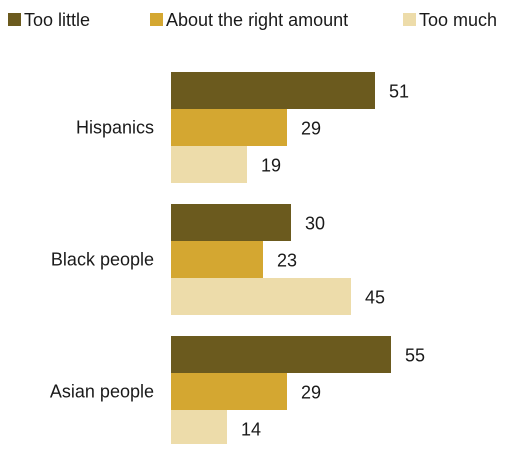 The image size is (531, 449). I want to click on value-label-black-people-too-little: 30, so click(315, 224).